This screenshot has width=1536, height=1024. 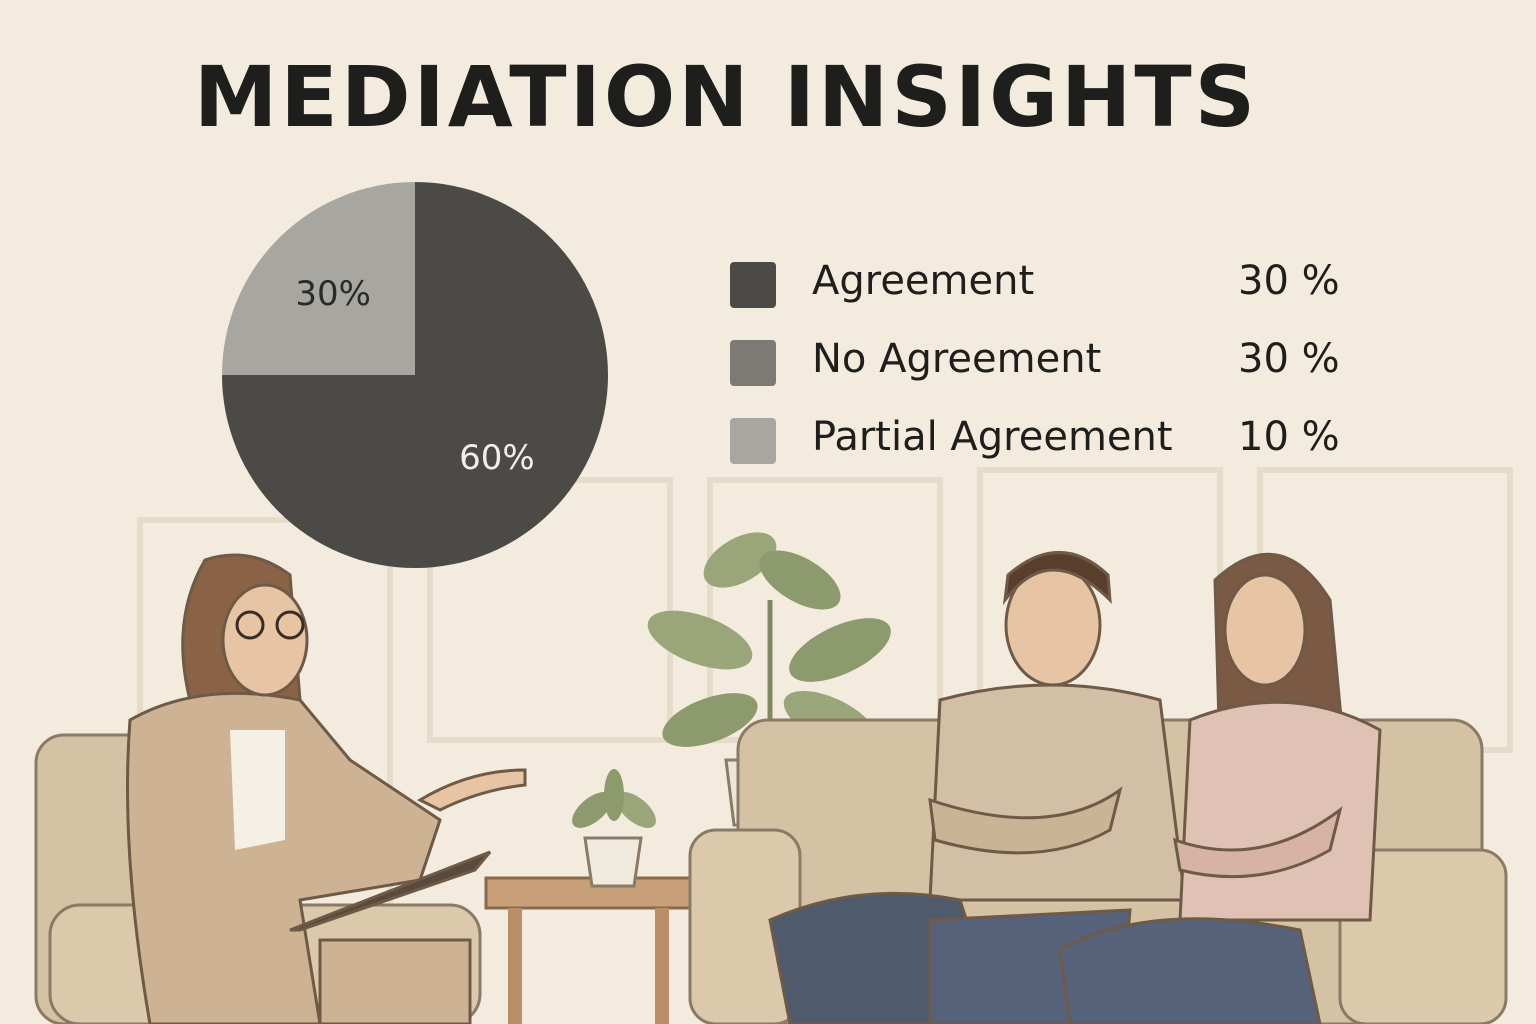 What do you see at coordinates (588, 950) in the screenshot?
I see `side-table-icon` at bounding box center [588, 950].